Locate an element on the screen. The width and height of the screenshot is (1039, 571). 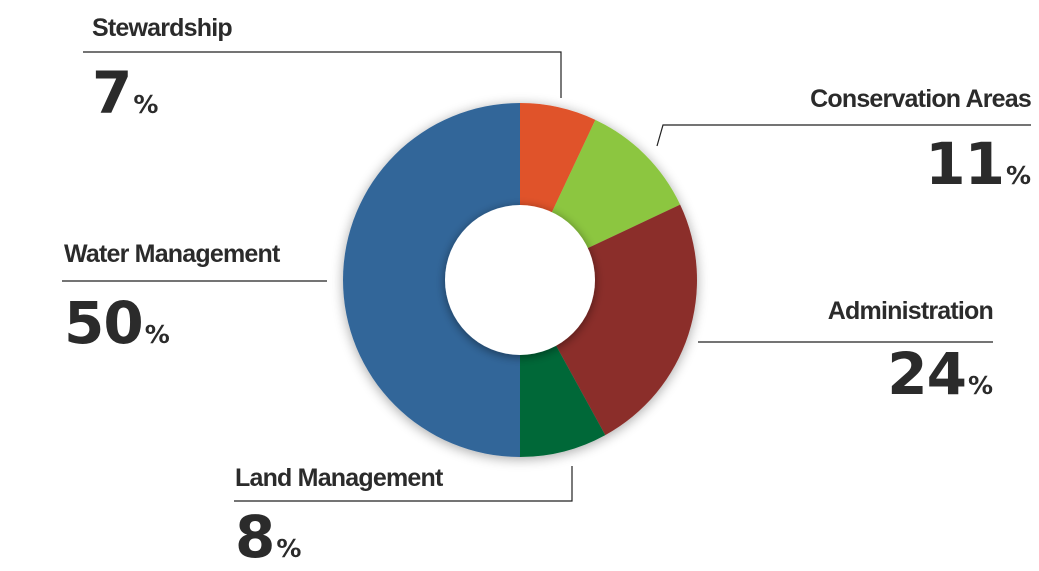
value-conservation-areas: 11% is located at coordinates (978, 164).